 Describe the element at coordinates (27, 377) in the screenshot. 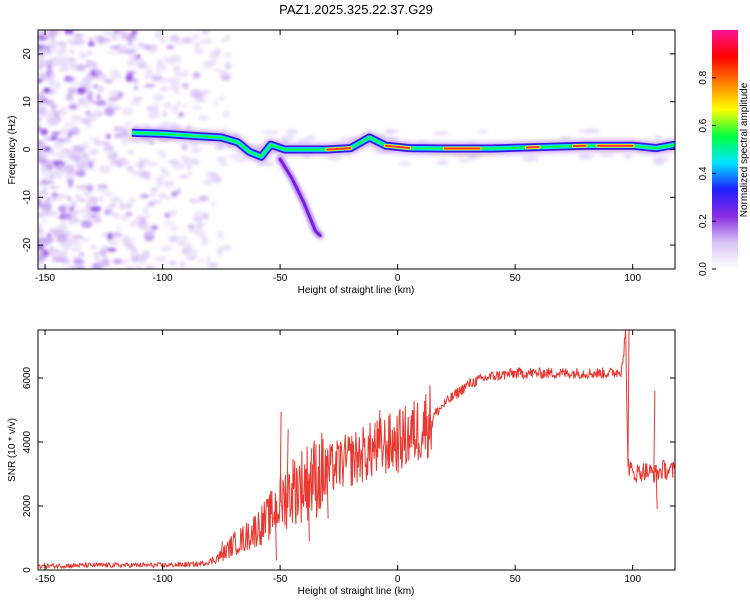

I see `snr-ytick-label: 6000` at that location.